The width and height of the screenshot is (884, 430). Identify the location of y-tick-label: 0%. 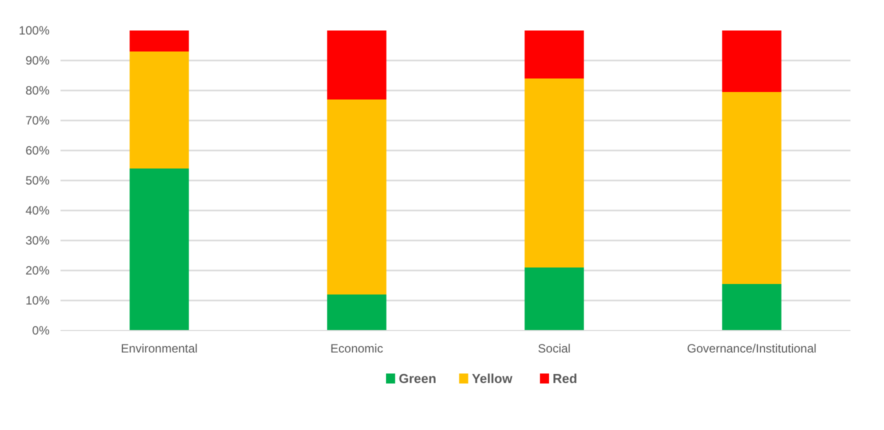
(41, 331).